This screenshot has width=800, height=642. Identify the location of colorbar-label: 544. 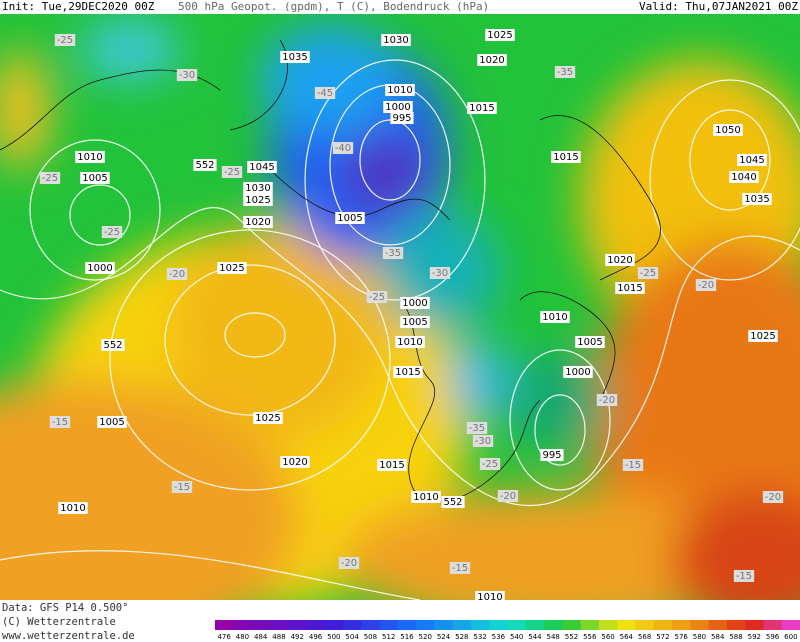
(535, 637).